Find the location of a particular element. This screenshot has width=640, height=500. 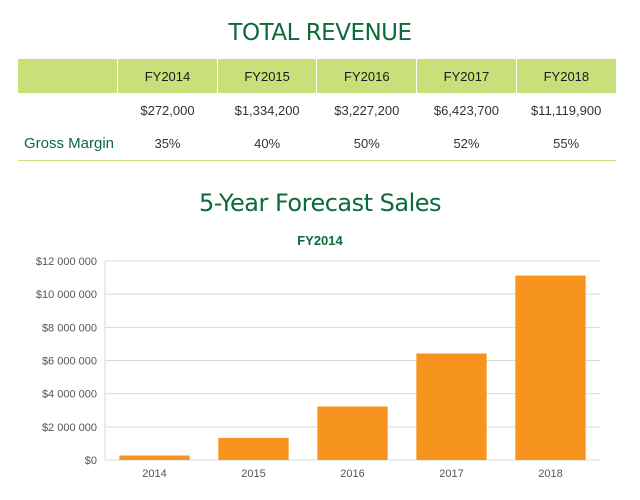

x-tick-label: 2018 is located at coordinates (550, 474).